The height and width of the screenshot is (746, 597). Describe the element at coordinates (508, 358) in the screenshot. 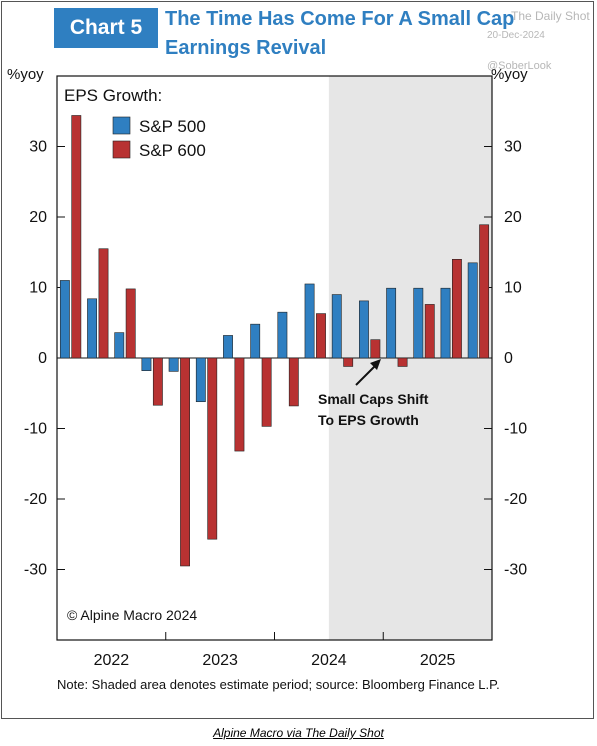

I see `y-tick-label-right: 0` at that location.